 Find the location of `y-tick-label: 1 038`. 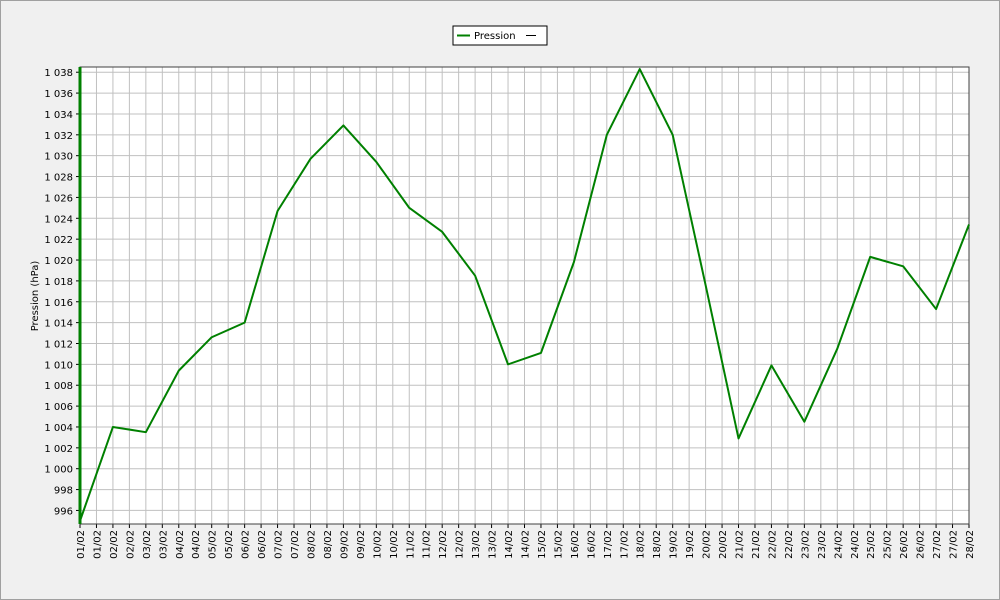

y-tick-label: 1 038 is located at coordinates (58, 73).